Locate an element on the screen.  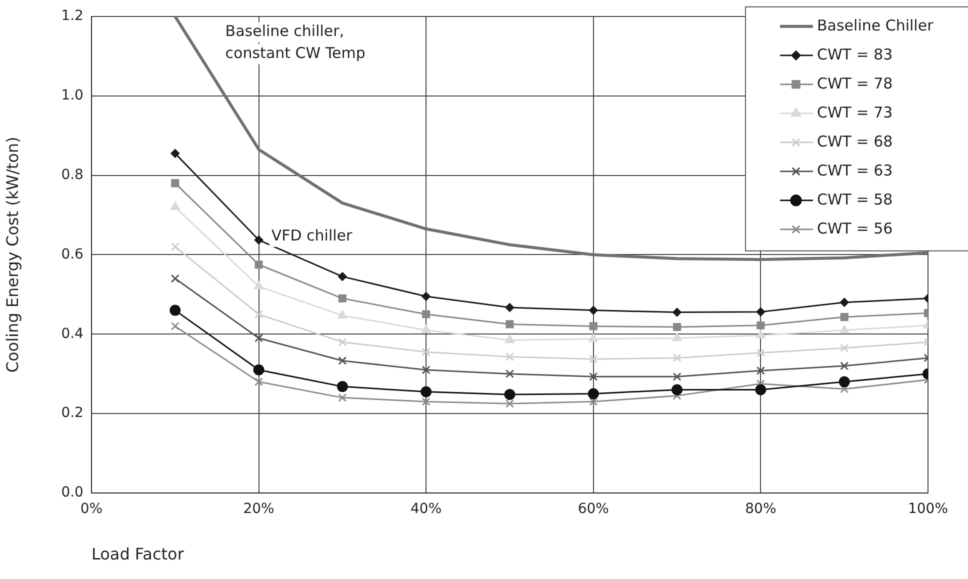
y-tick-label: 1.2 is located at coordinates (72, 16).